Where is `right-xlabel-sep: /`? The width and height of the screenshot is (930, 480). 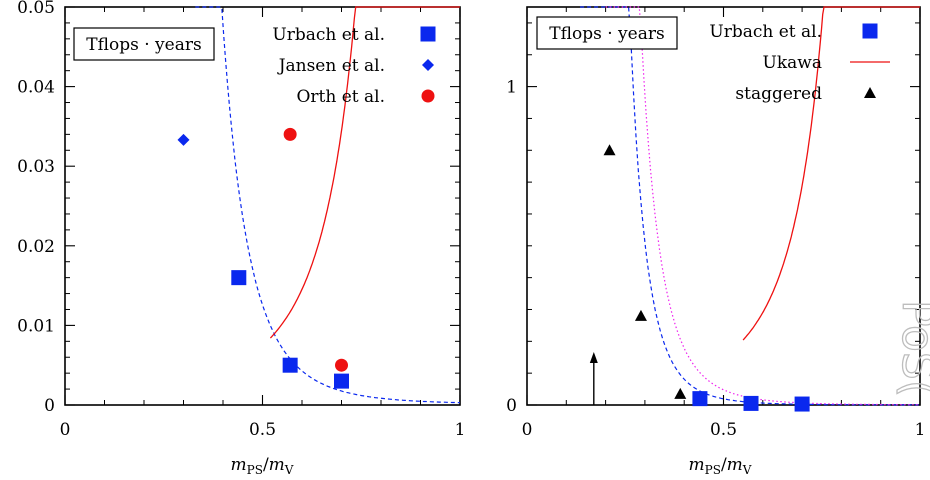 right-xlabel-sep: / is located at coordinates (724, 465).